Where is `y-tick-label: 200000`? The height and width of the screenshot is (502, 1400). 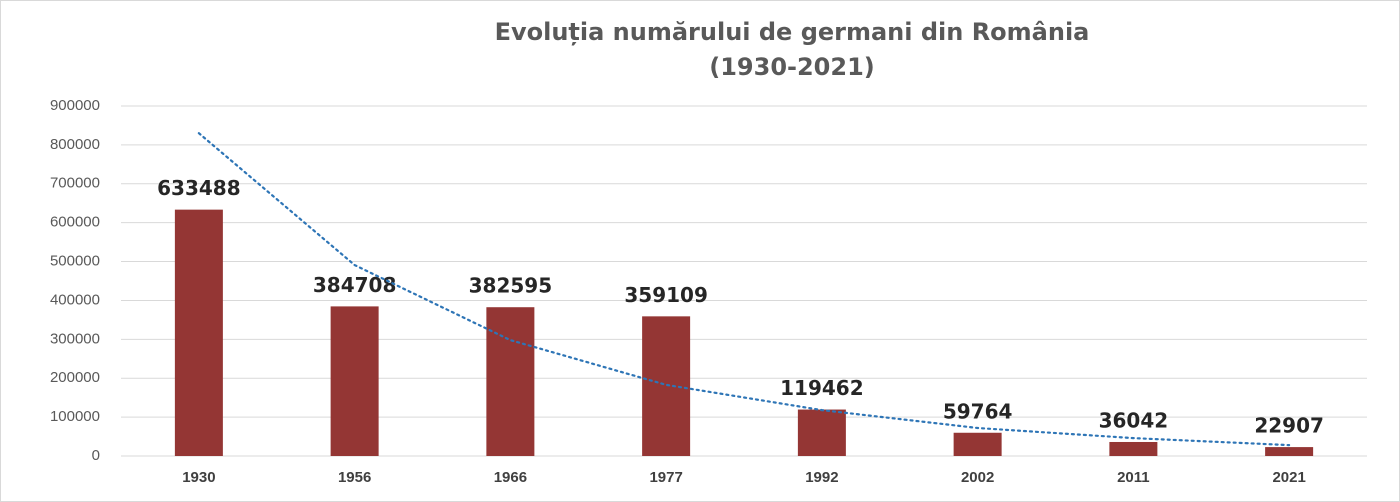 y-tick-label: 200000 is located at coordinates (75, 377).